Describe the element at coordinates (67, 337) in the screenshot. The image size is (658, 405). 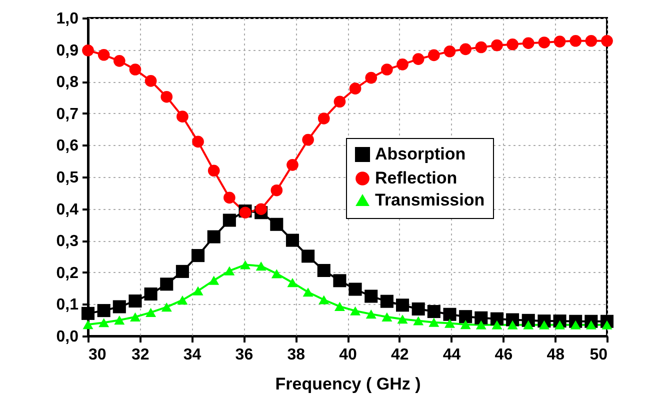
I see `y-tick-label: 0,0` at that location.